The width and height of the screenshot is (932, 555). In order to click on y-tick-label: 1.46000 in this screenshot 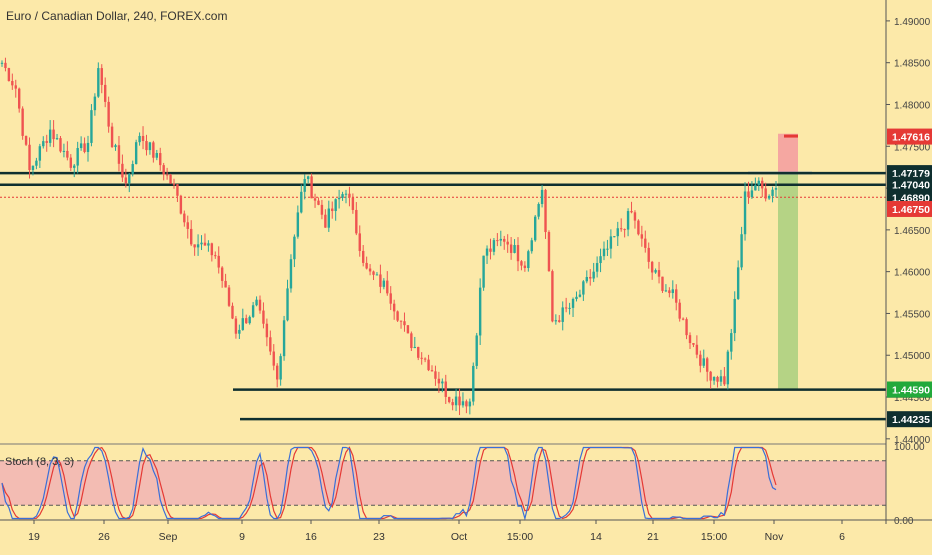, I will do `click(912, 273)`.